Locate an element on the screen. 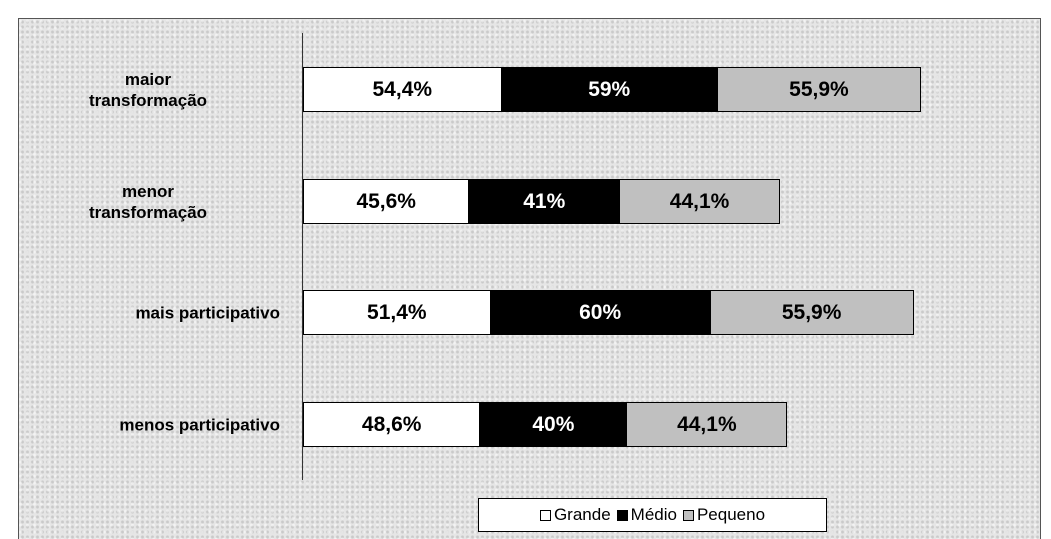 The image size is (1051, 539). legend: Grande Médio Pequeno is located at coordinates (652, 515).